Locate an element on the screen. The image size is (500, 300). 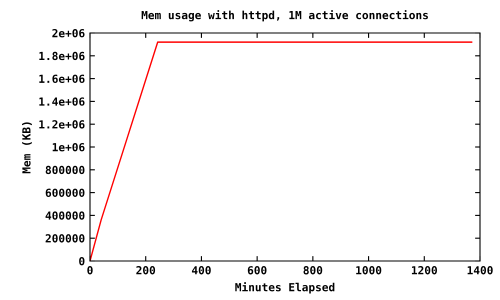
x-tick-label: 0 is located at coordinates (90, 270).